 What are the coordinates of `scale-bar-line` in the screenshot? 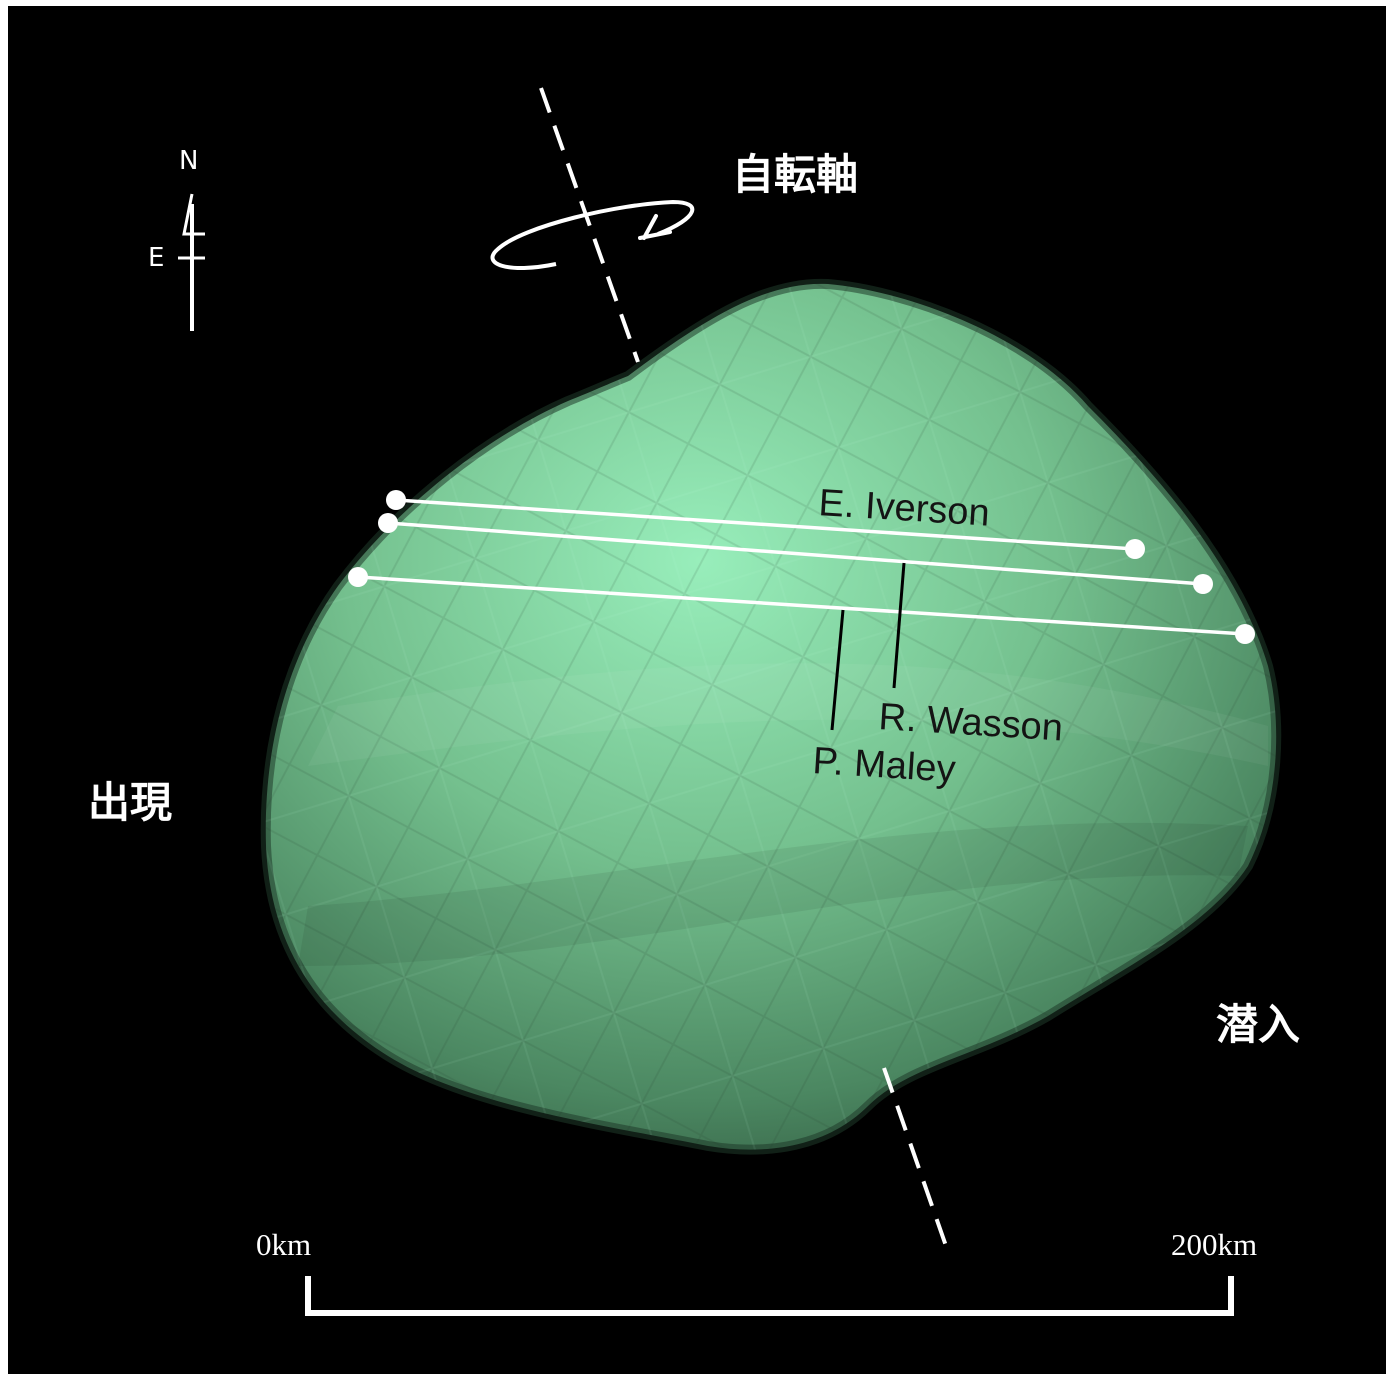 It's located at (769, 1296).